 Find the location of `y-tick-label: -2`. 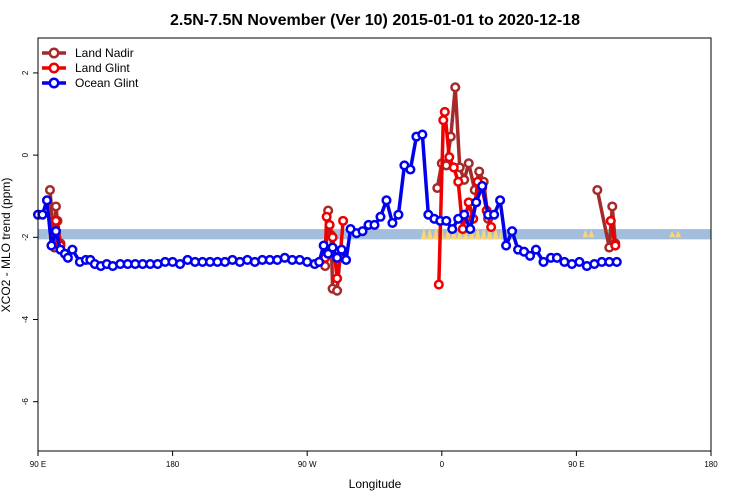

y-tick-label: -2 is located at coordinates (25, 237).